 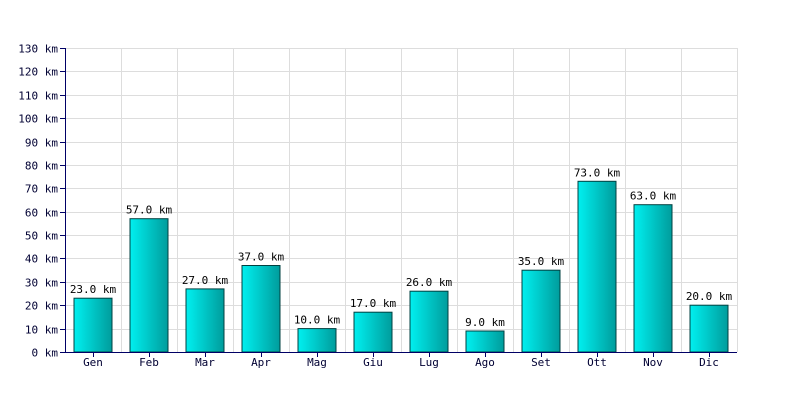 I want to click on y-tick-label: 60 km, so click(x=41, y=213).